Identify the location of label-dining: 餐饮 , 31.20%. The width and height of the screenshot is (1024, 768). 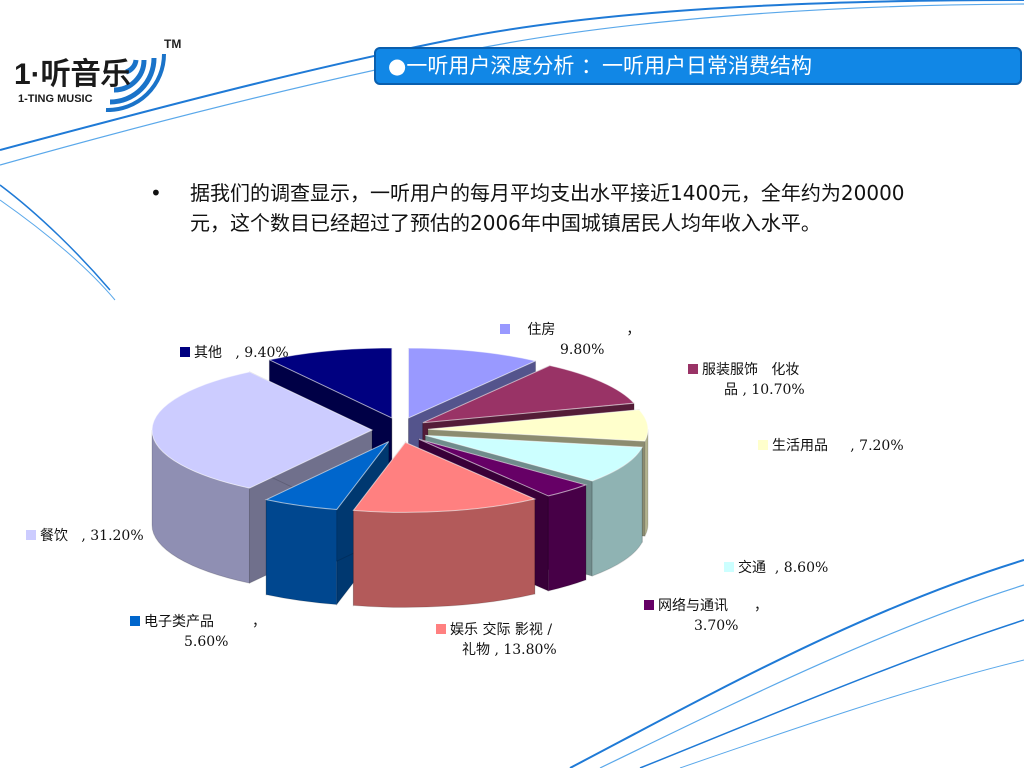
(85, 536).